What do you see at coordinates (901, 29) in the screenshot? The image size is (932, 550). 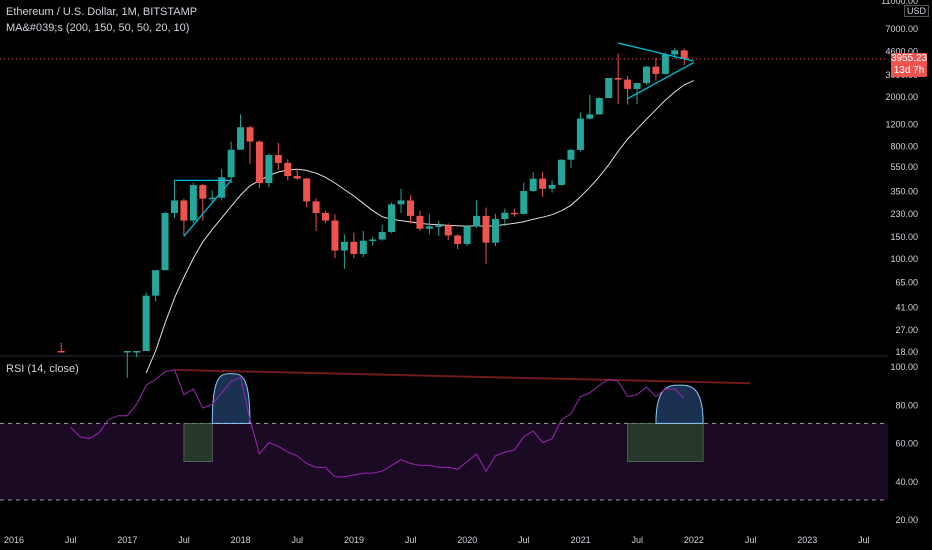 I see `price-tick-label: 7000.00` at bounding box center [901, 29].